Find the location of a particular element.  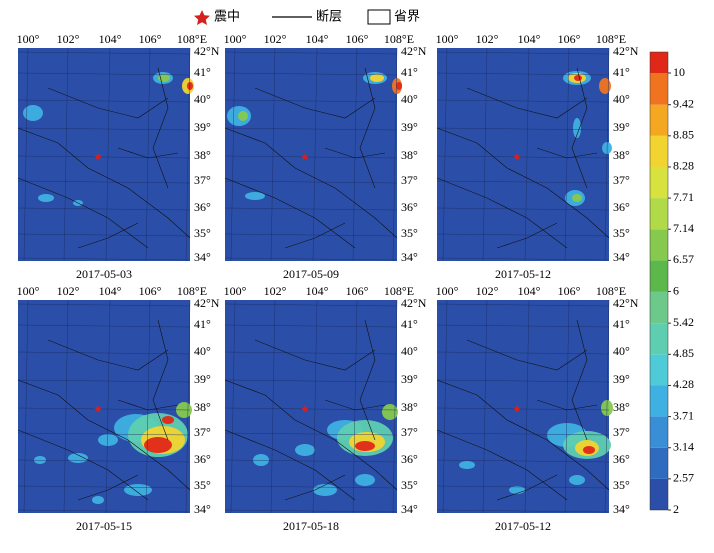

colorbar-label: 4.28 is located at coordinates (683, 384).